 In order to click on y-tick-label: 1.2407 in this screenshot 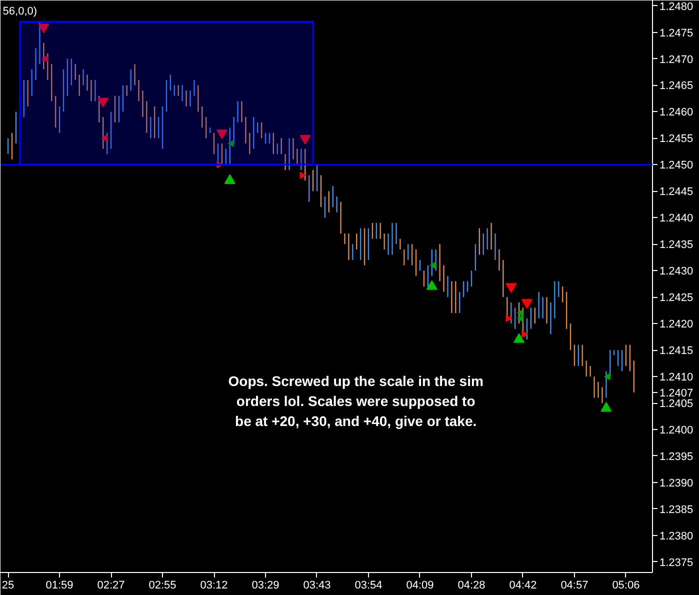, I will do `click(677, 393)`.